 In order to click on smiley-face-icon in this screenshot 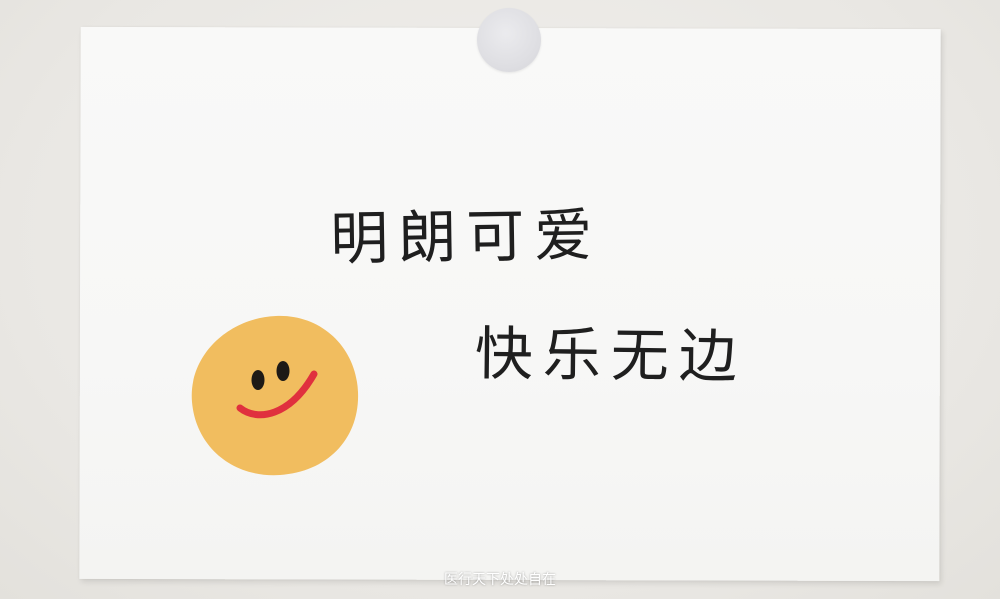, I will do `click(275, 395)`.